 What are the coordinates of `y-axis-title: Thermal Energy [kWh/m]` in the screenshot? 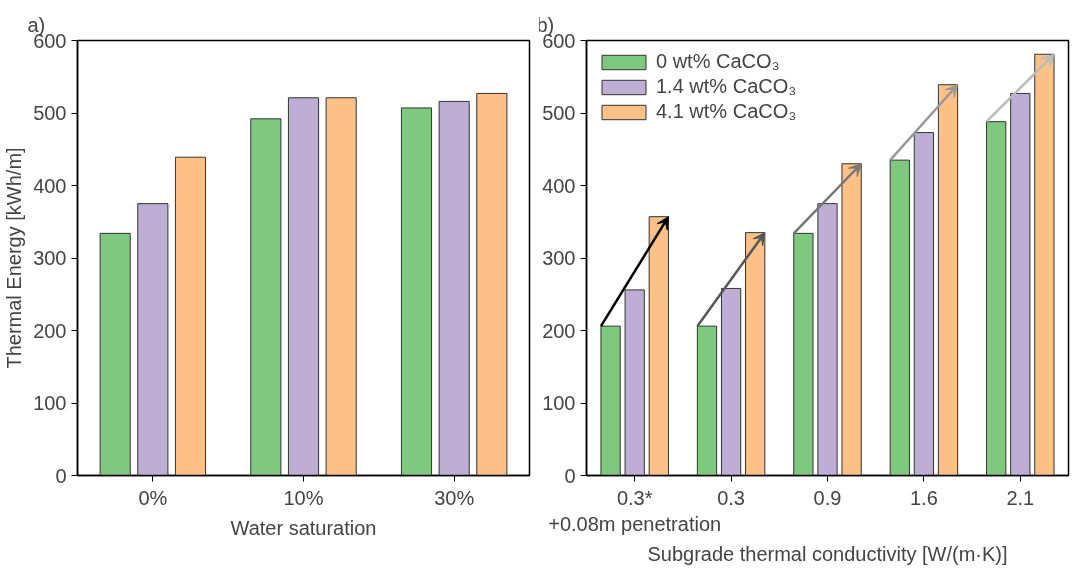 It's located at (14, 258).